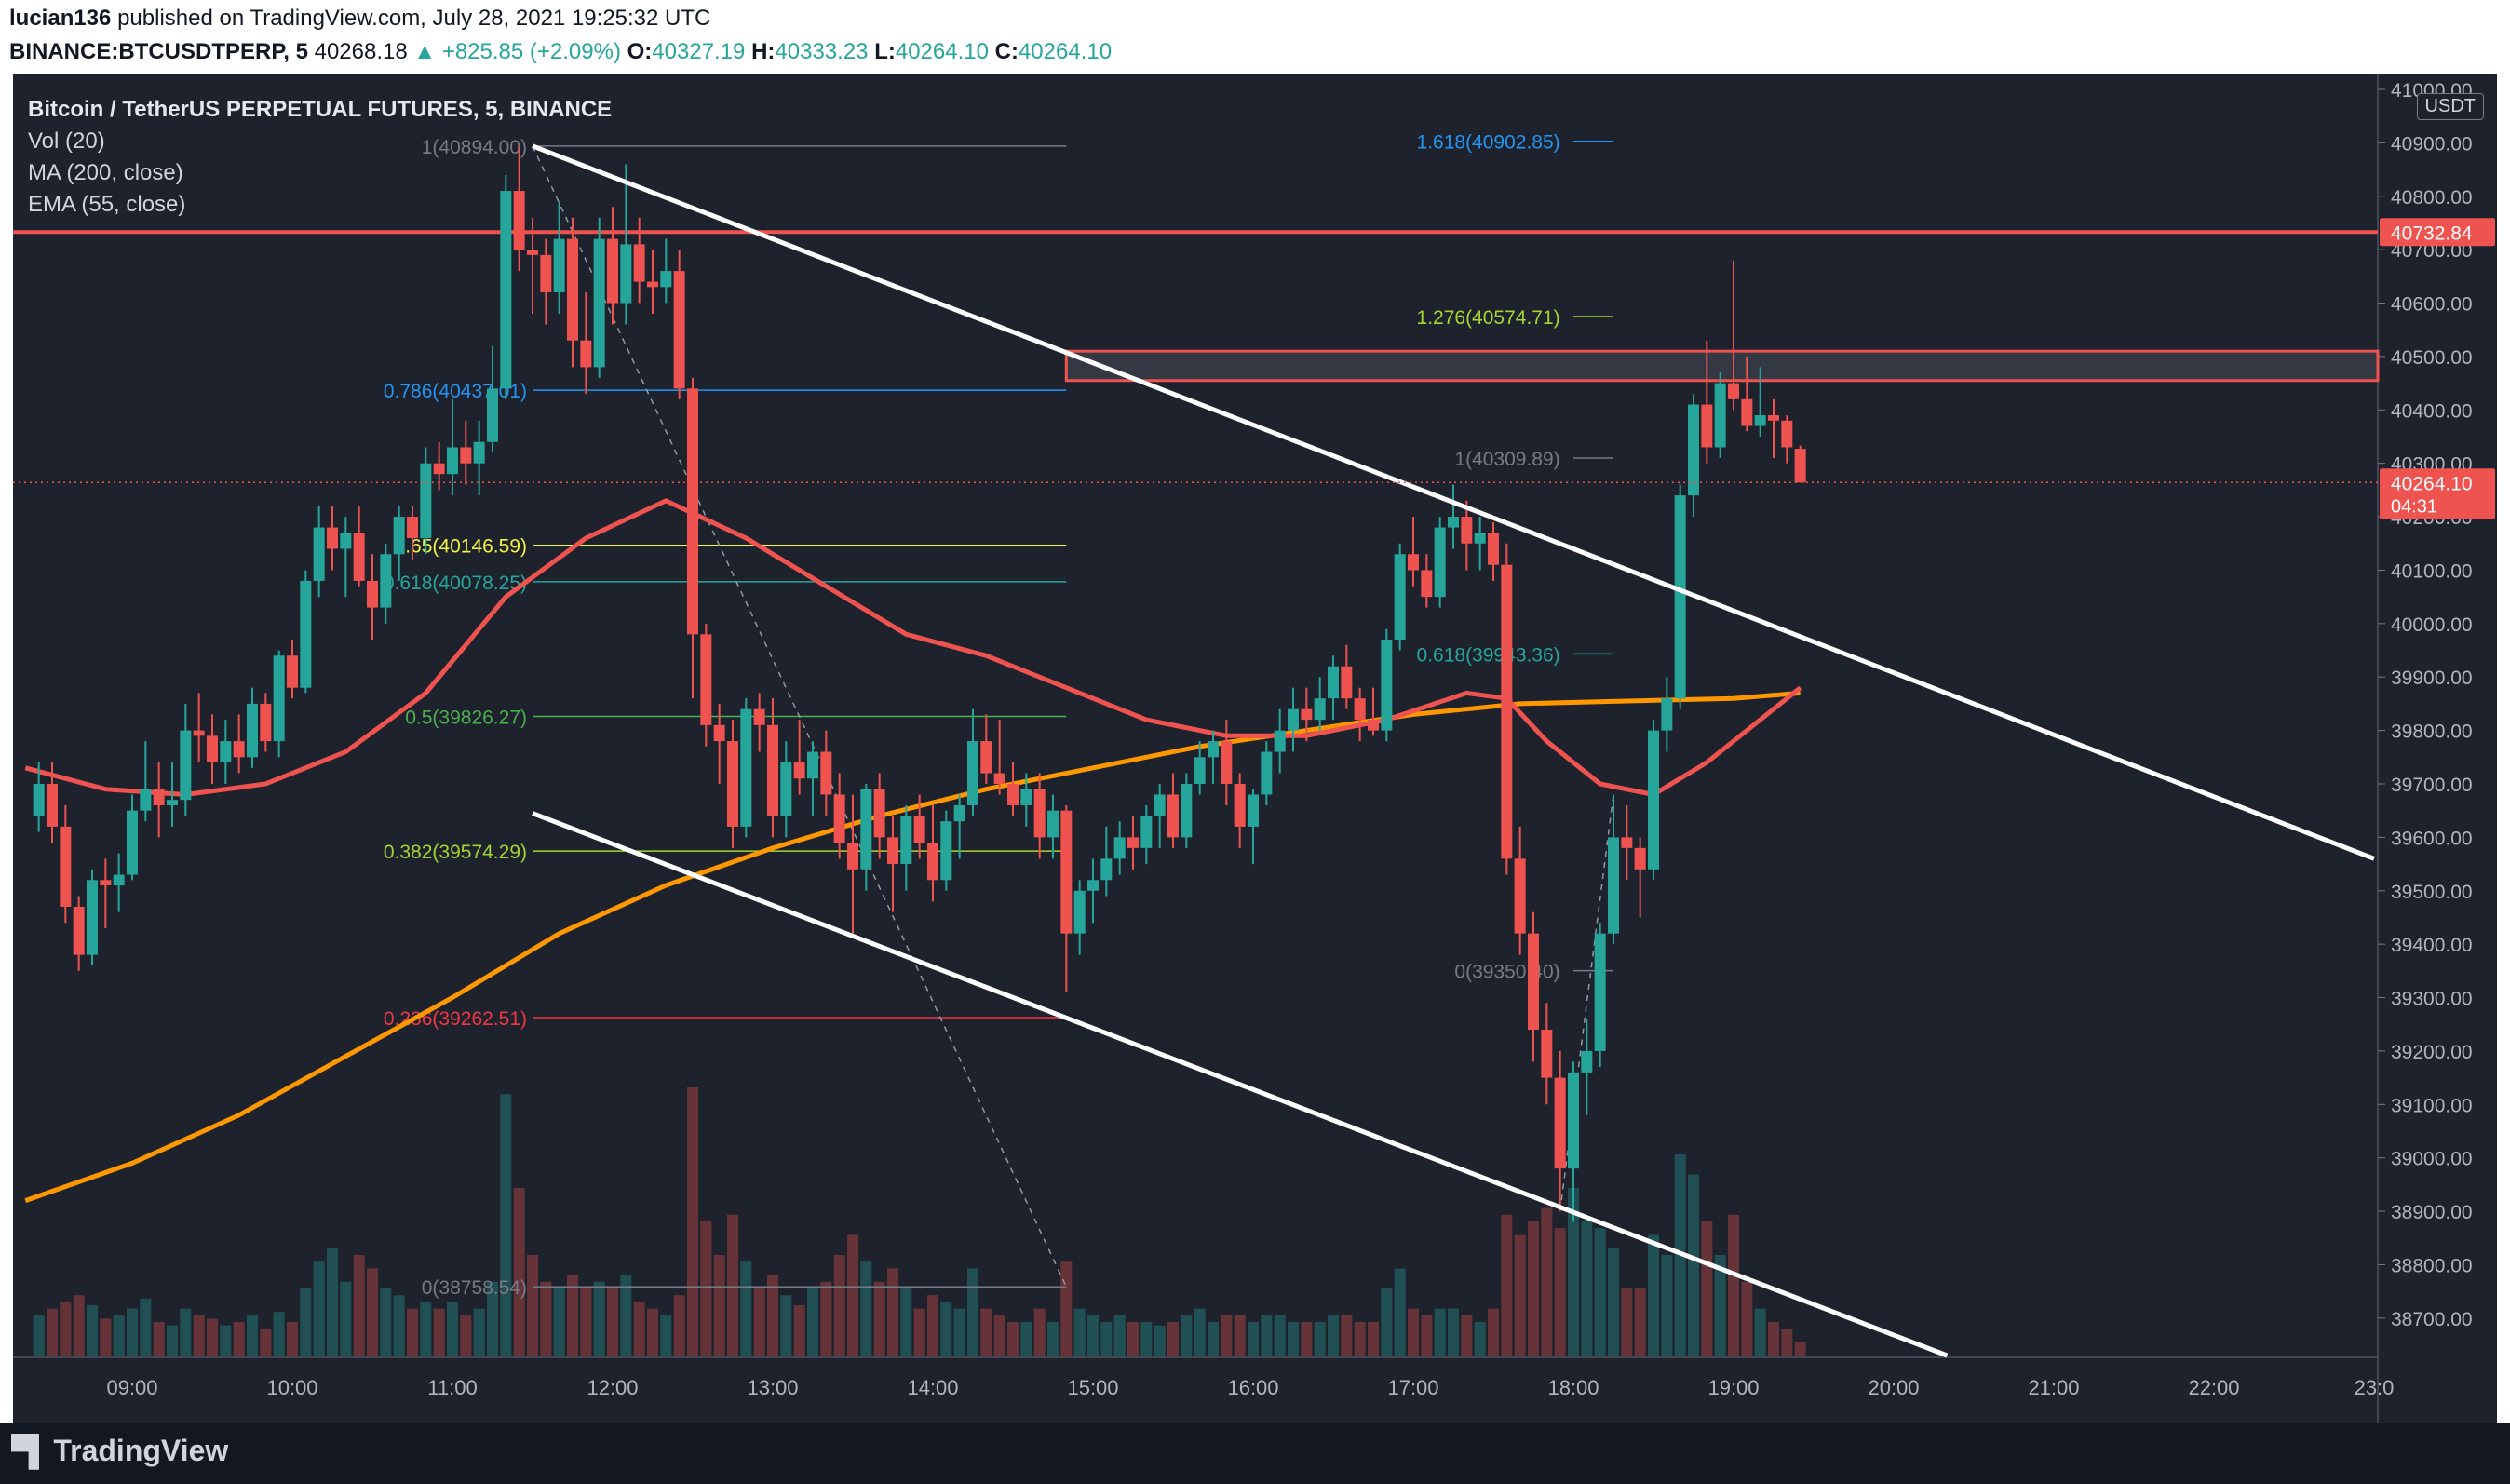  I want to click on y-tick-label: 40900.00, so click(2432, 144).